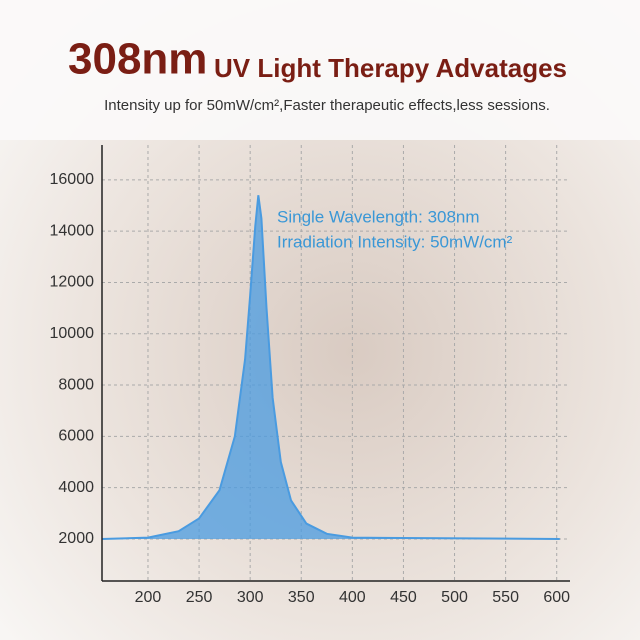  Describe the element at coordinates (76, 384) in the screenshot. I see `y-tick-label: 8000` at that location.